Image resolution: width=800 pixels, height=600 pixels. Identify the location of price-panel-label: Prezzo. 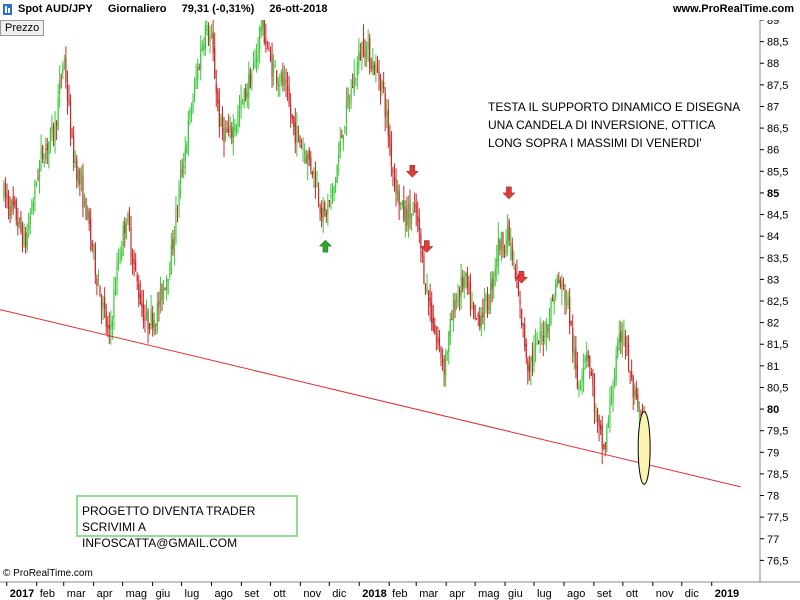
(22, 28).